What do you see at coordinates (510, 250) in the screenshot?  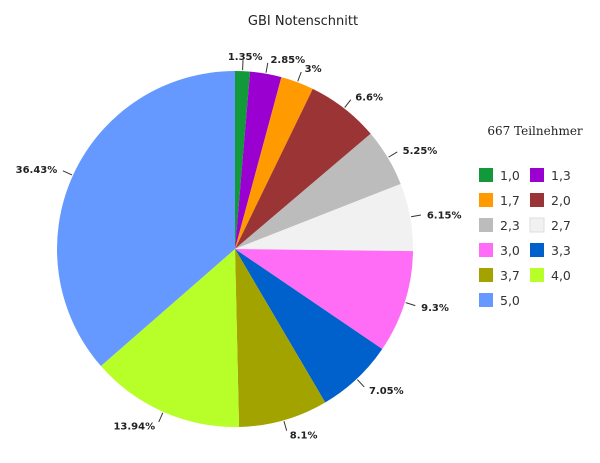 I see `legend-label: 3,0` at bounding box center [510, 250].